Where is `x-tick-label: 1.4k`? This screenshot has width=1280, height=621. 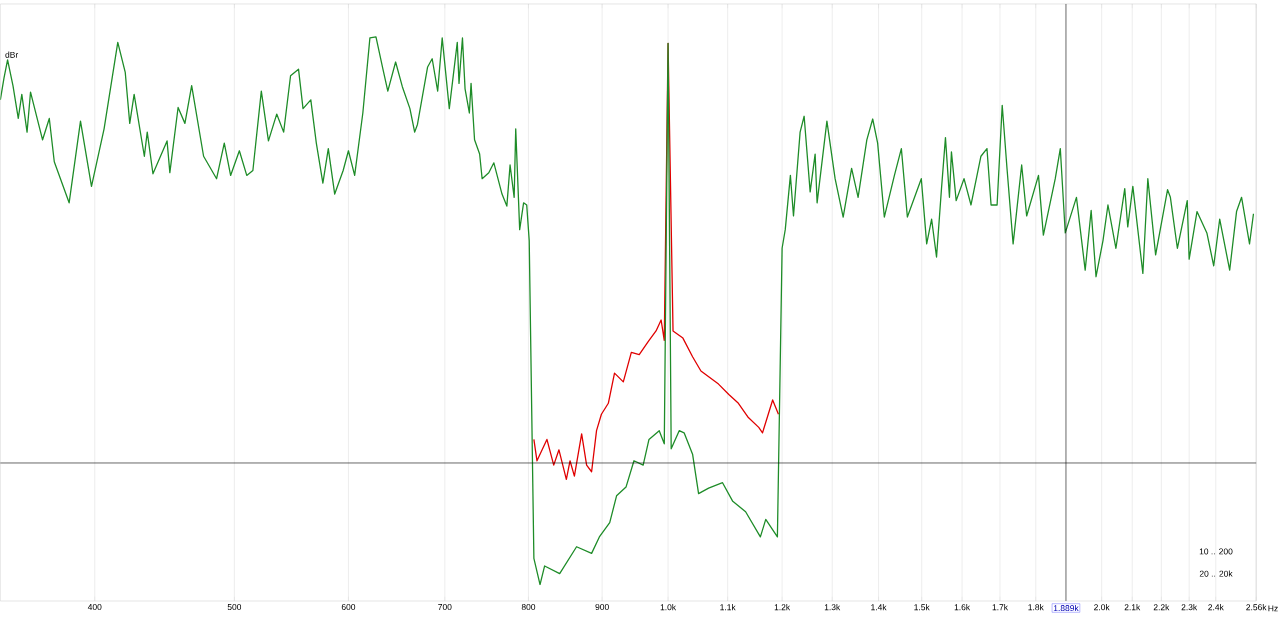
x-tick-label: 1.4k is located at coordinates (879, 607).